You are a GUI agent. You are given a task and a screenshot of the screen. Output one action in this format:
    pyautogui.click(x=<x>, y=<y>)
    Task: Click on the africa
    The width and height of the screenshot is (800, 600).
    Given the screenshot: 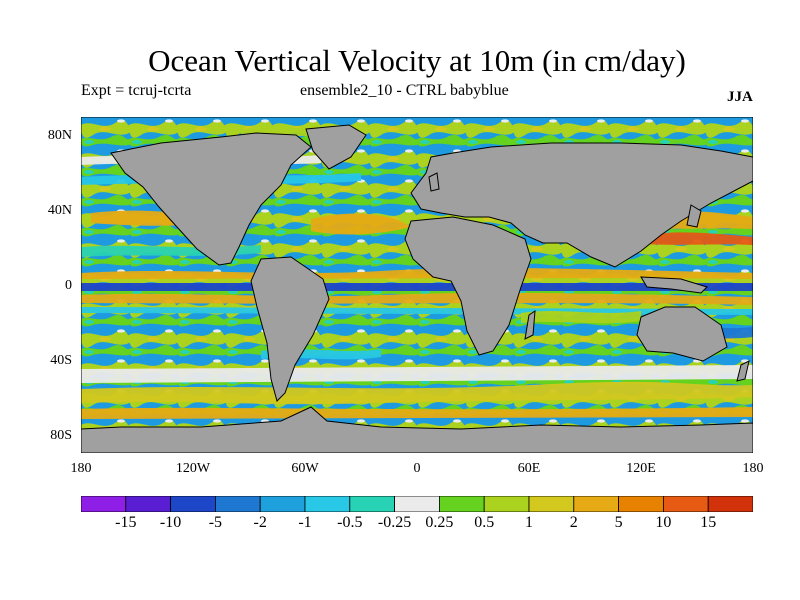 What is the action you would take?
    pyautogui.click(x=468, y=286)
    